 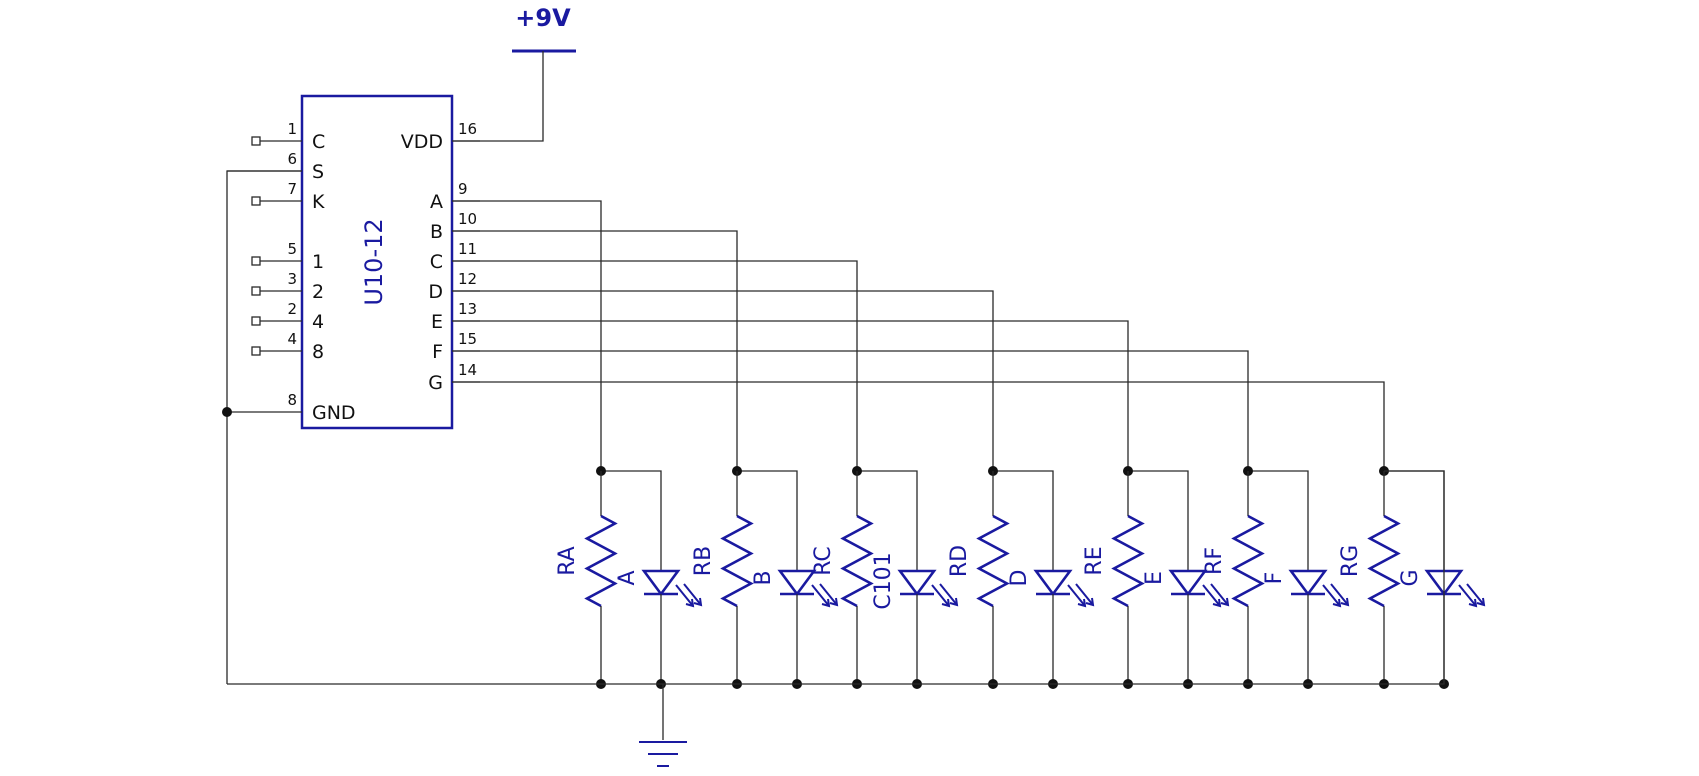 I want to click on ic-pin-number: 3, so click(x=292, y=279).